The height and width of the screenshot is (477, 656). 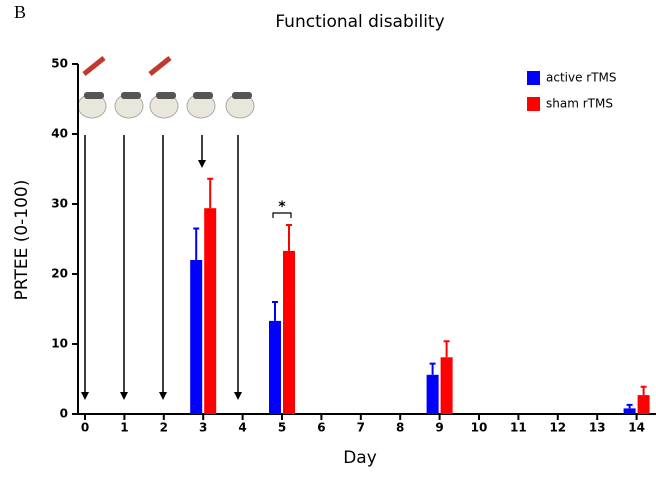 What do you see at coordinates (164, 428) in the screenshot?
I see `x-tick-label: 2` at bounding box center [164, 428].